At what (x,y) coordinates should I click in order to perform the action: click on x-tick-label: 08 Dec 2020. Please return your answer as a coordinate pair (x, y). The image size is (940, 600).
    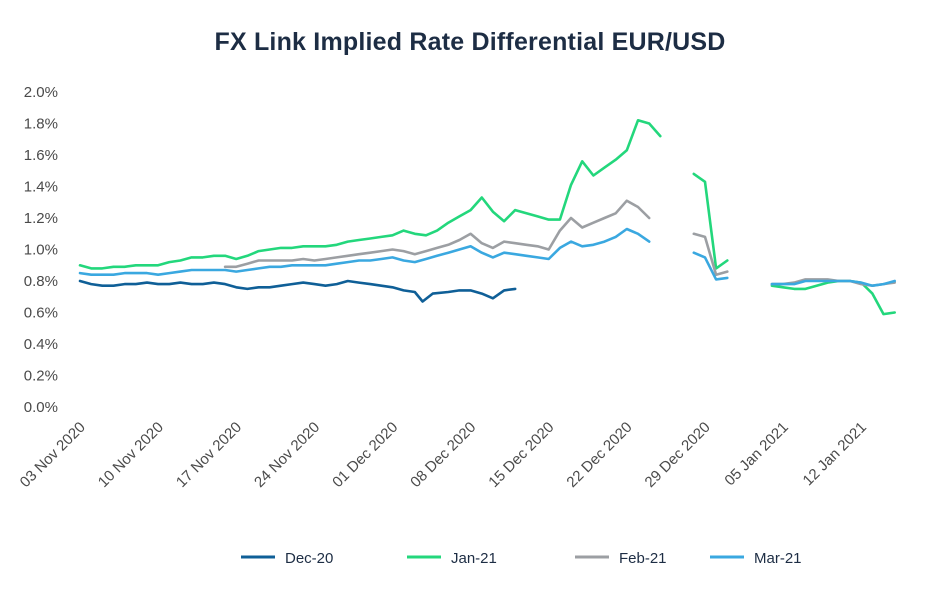
    Looking at the image, I should click on (443, 455).